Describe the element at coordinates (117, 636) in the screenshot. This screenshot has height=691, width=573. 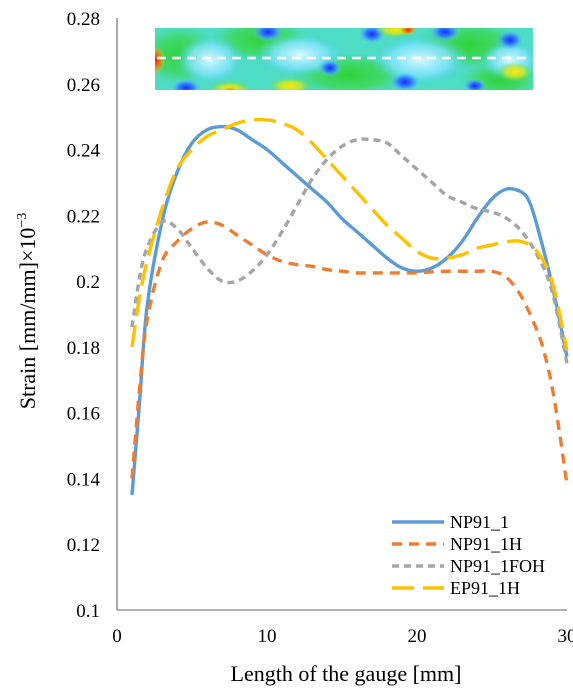
I see `x-tick-label: 0` at that location.